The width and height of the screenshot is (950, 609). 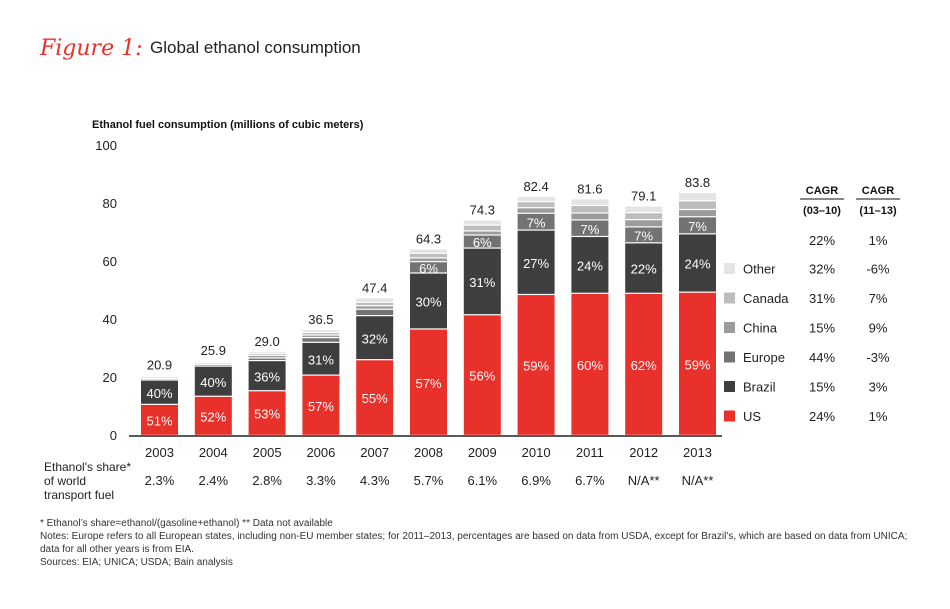 What do you see at coordinates (878, 298) in the screenshot?
I see `cagr-value: 7%` at bounding box center [878, 298].